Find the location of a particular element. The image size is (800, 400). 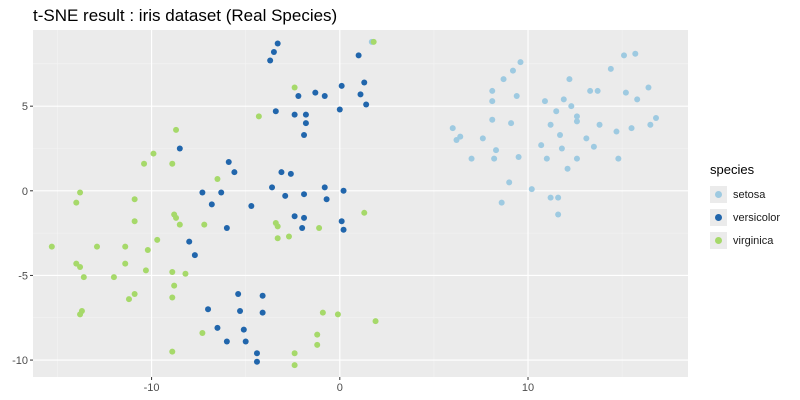

legend-item-virginica: virginica is located at coordinates (745, 240).